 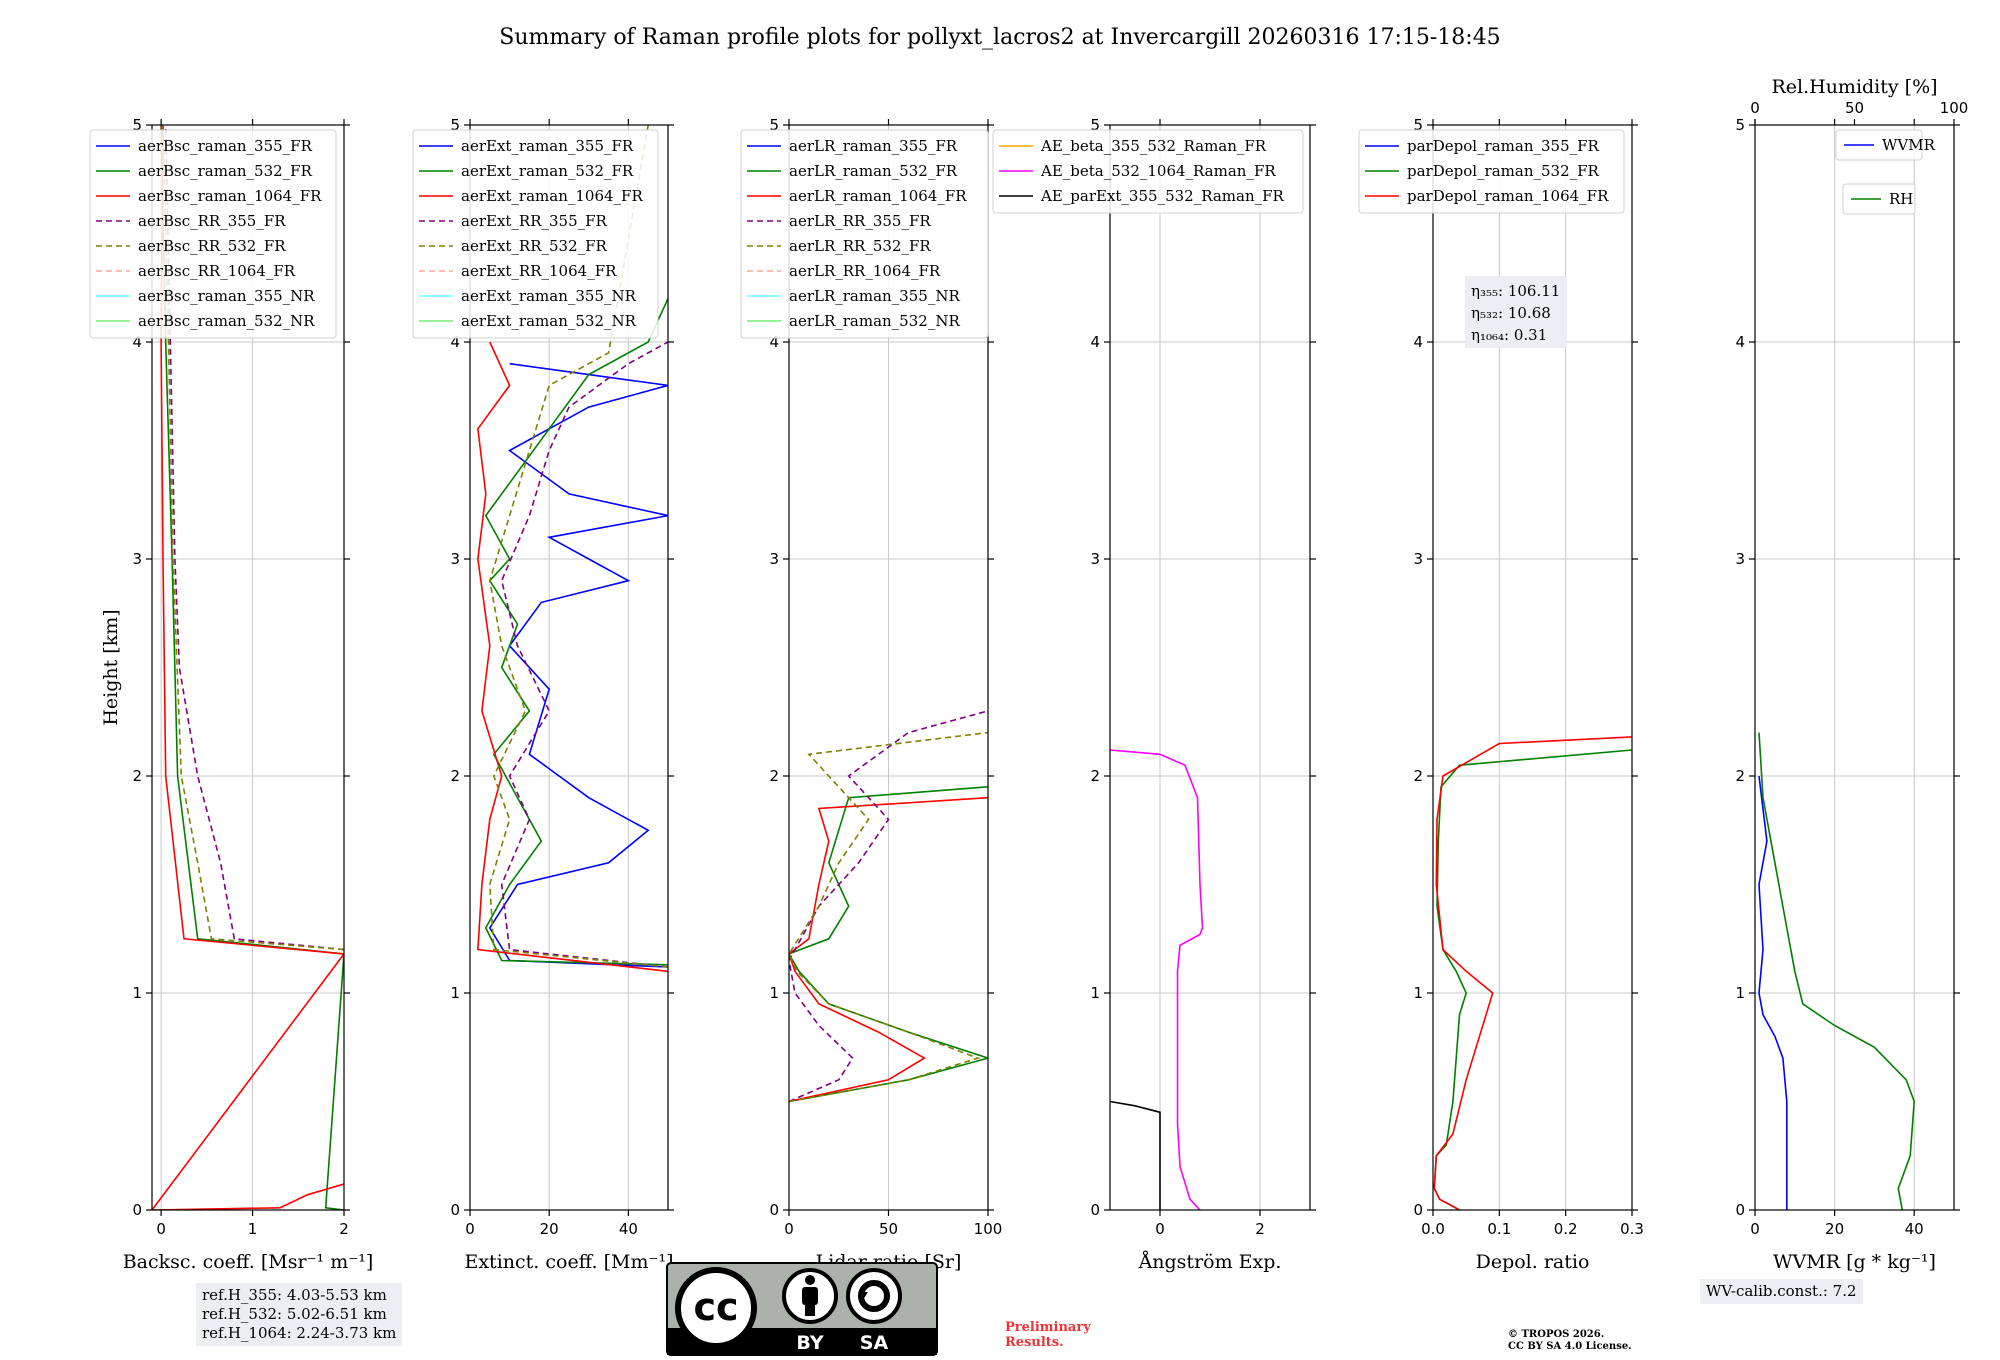 What do you see at coordinates (547, 171) in the screenshot?
I see `legend-entry: aerExt_raman_532_FR` at bounding box center [547, 171].